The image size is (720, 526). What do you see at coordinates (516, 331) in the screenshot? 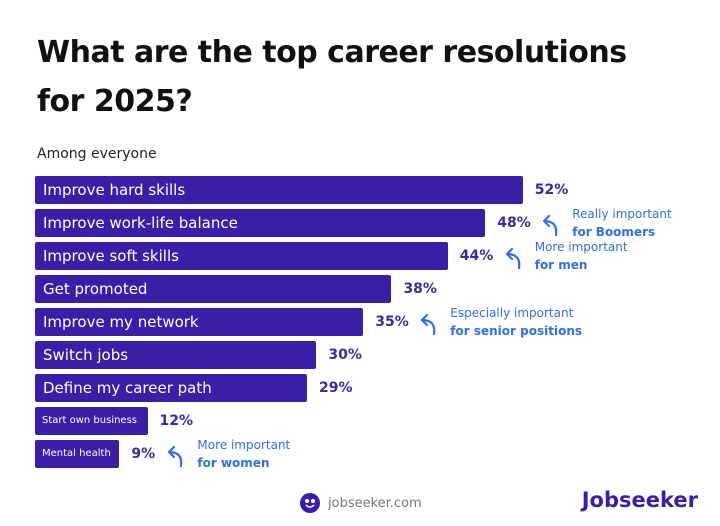
I see `annotation-emphasis: for senior positions` at bounding box center [516, 331].